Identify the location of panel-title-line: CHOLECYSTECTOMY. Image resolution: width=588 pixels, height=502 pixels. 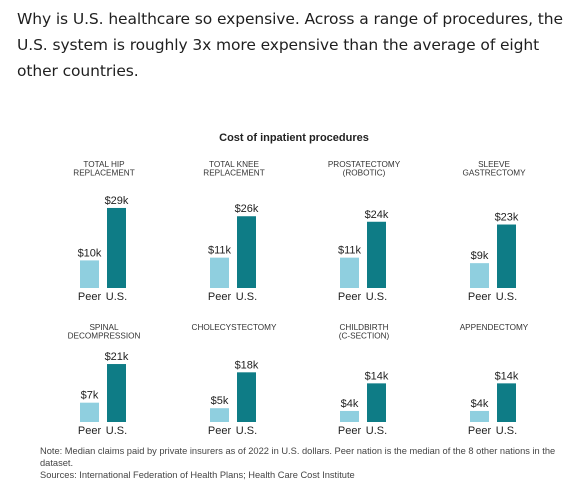
(234, 327).